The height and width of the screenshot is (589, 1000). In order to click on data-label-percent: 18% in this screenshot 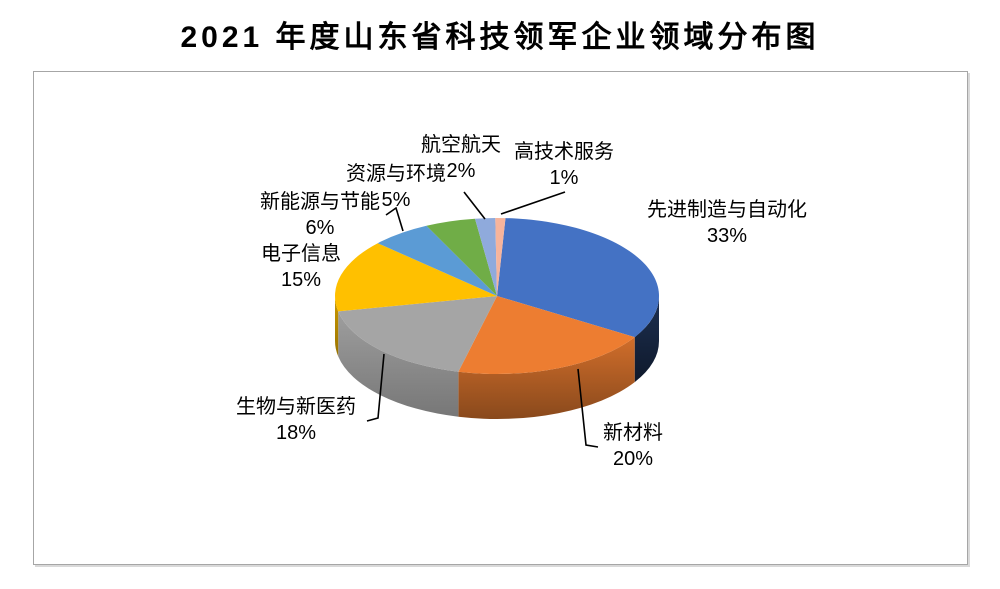, I will do `click(296, 433)`.